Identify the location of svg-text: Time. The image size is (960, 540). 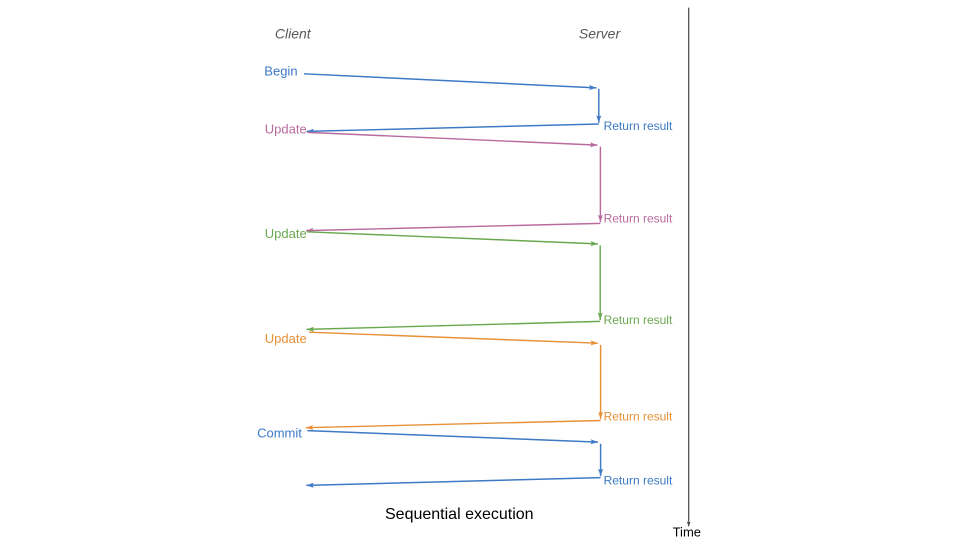
(687, 531).